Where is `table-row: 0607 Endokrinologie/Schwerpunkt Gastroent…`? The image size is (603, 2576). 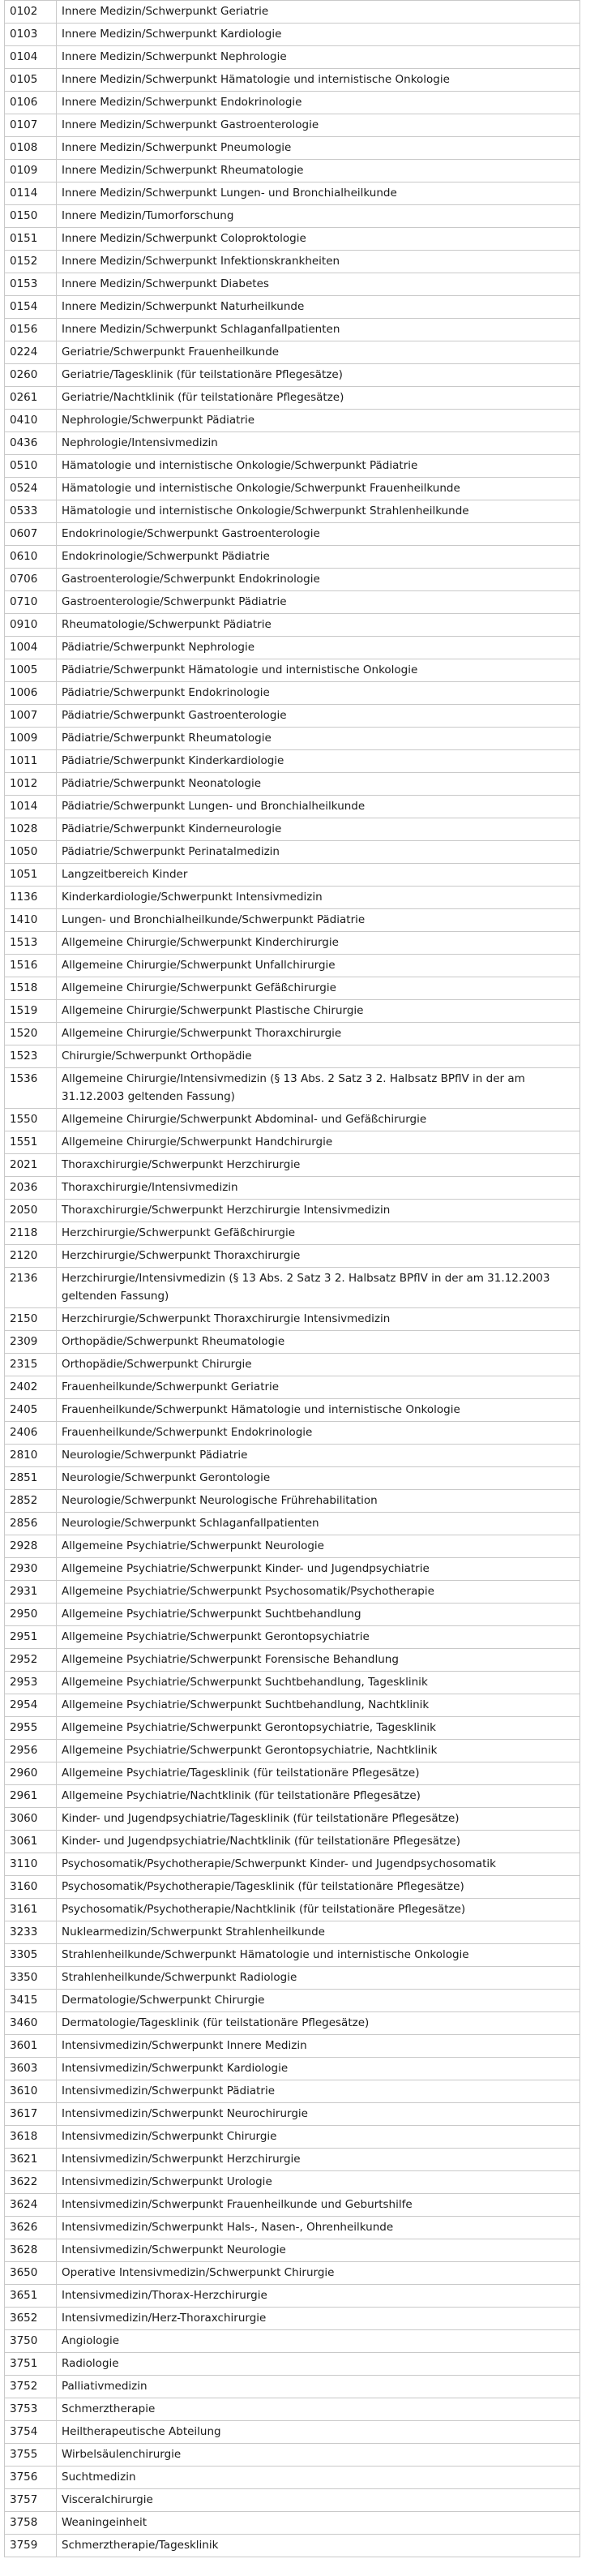 table-row: 0607 Endokrinologie/Schwerpunkt Gastroent… is located at coordinates (292, 534).